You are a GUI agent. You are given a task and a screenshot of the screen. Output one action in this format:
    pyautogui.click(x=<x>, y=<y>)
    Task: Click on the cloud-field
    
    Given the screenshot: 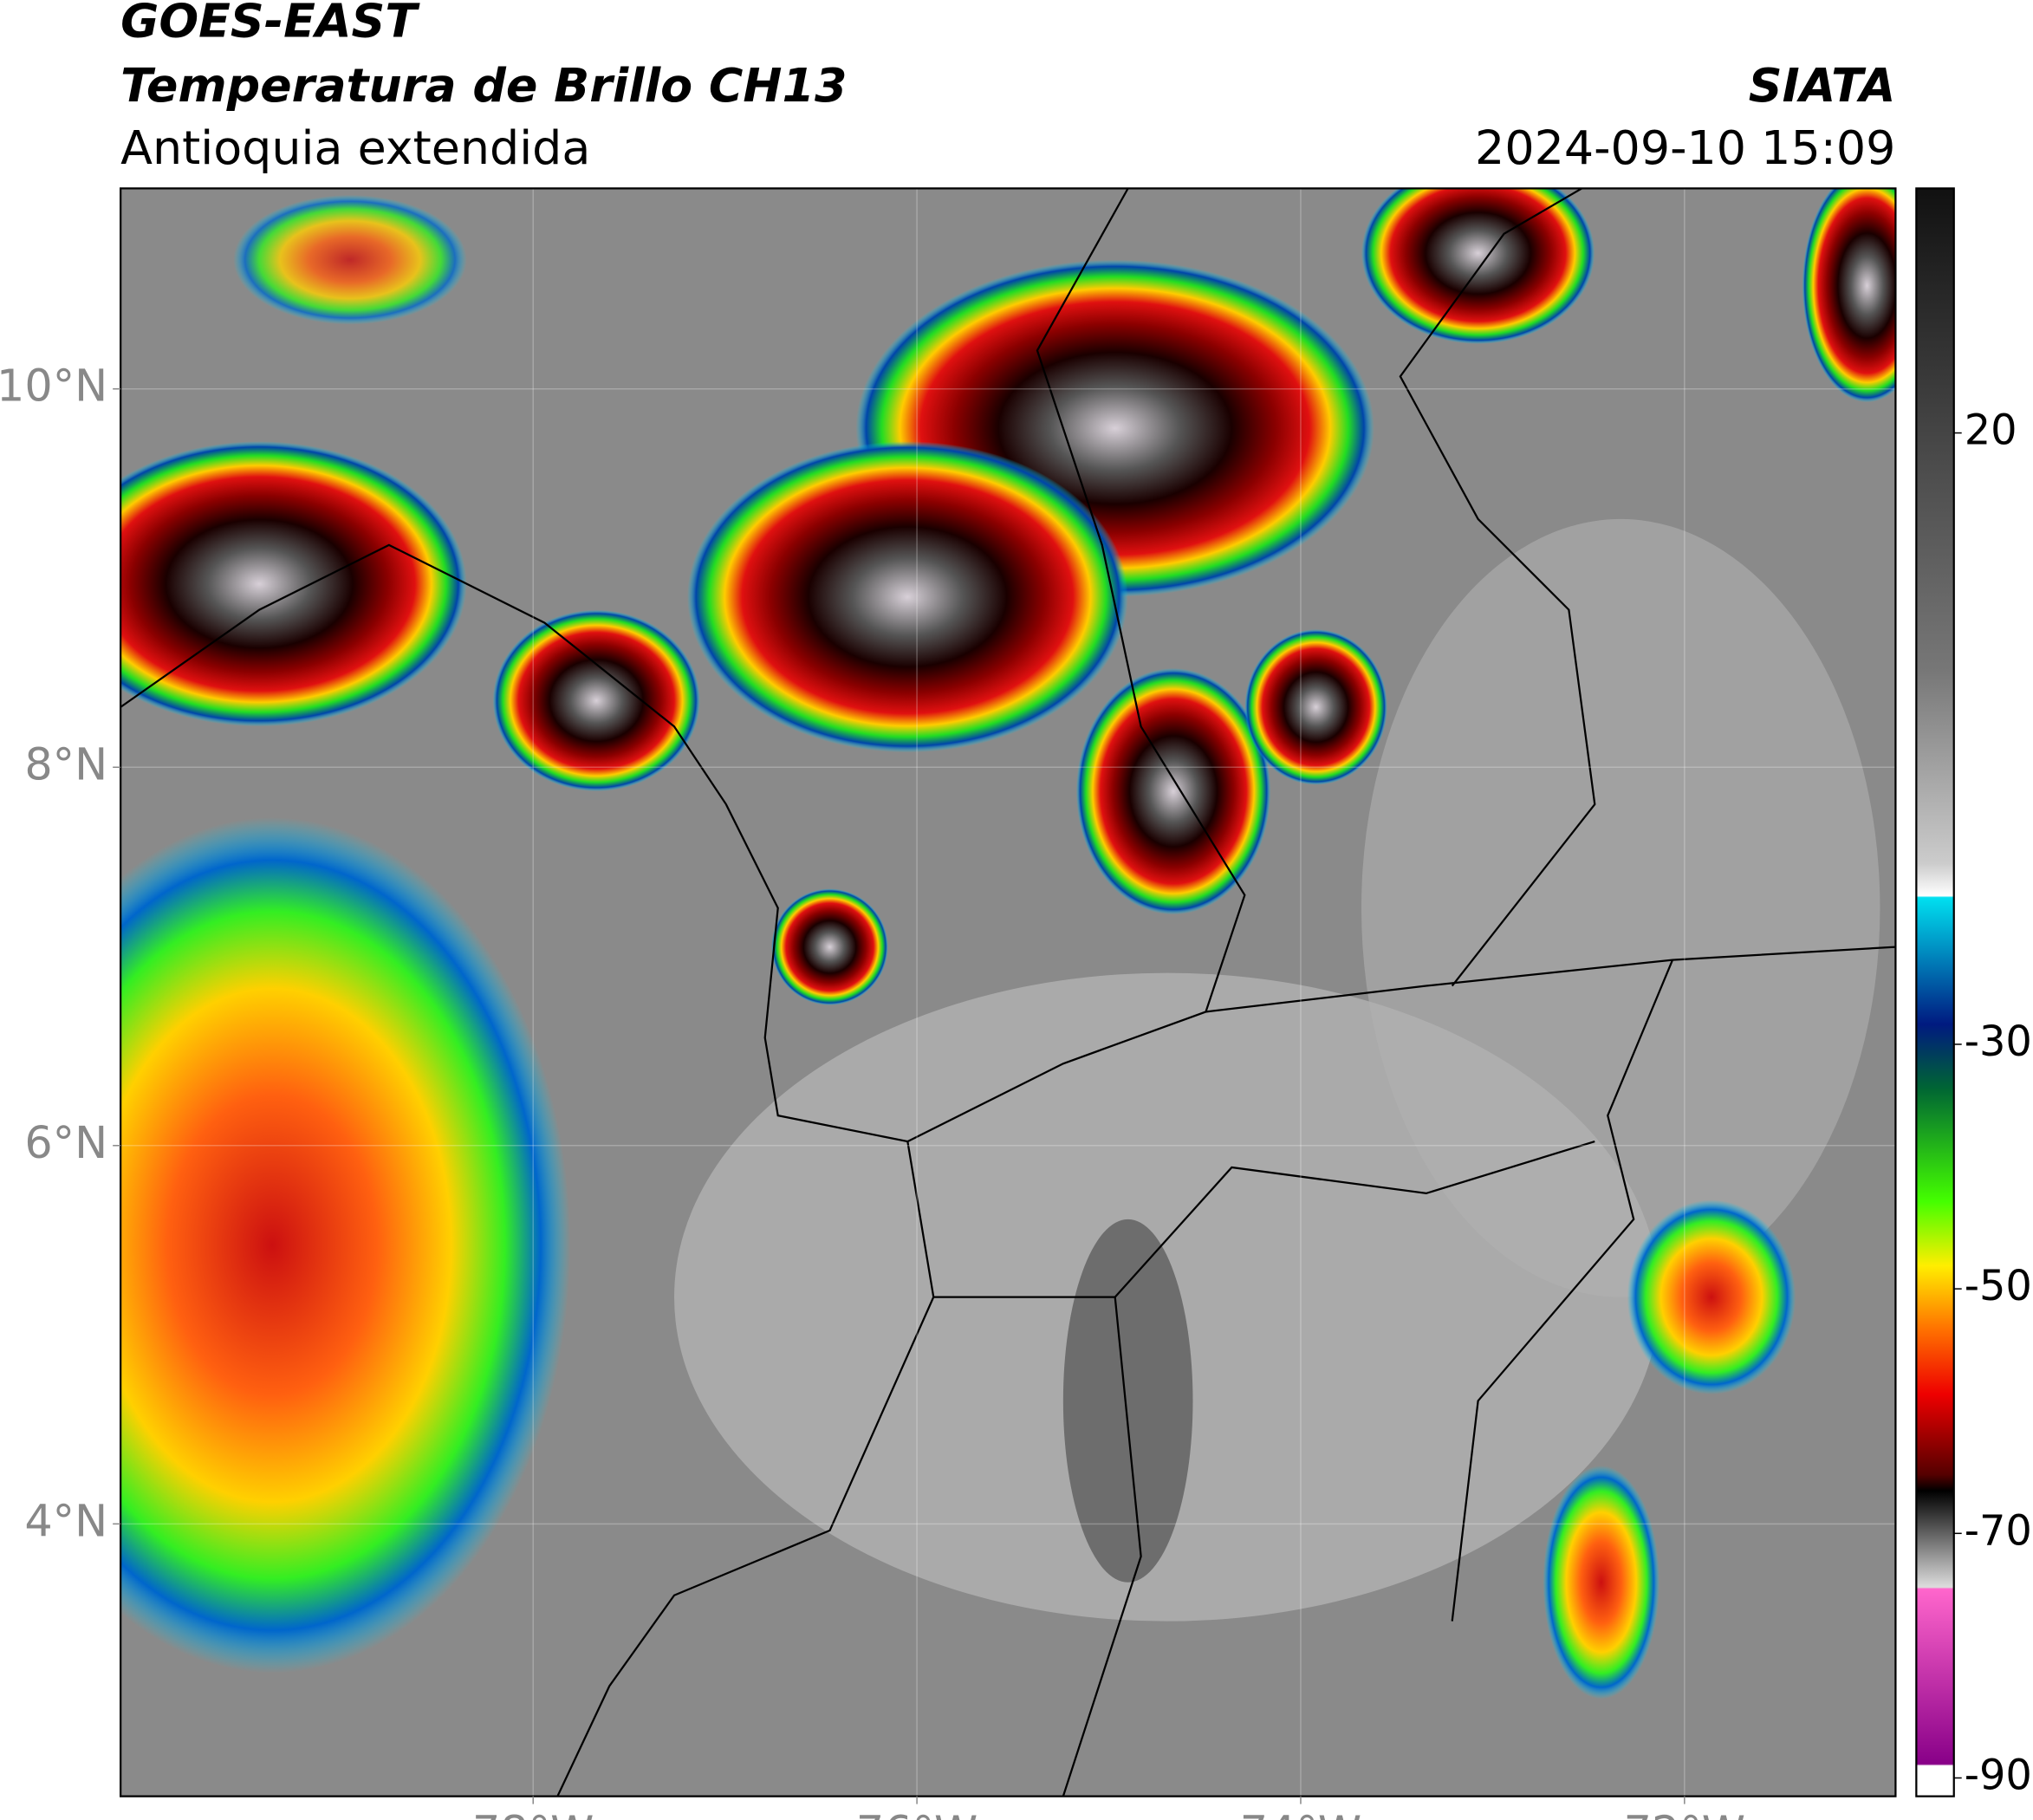 What is the action you would take?
    pyautogui.click(x=1620, y=907)
    